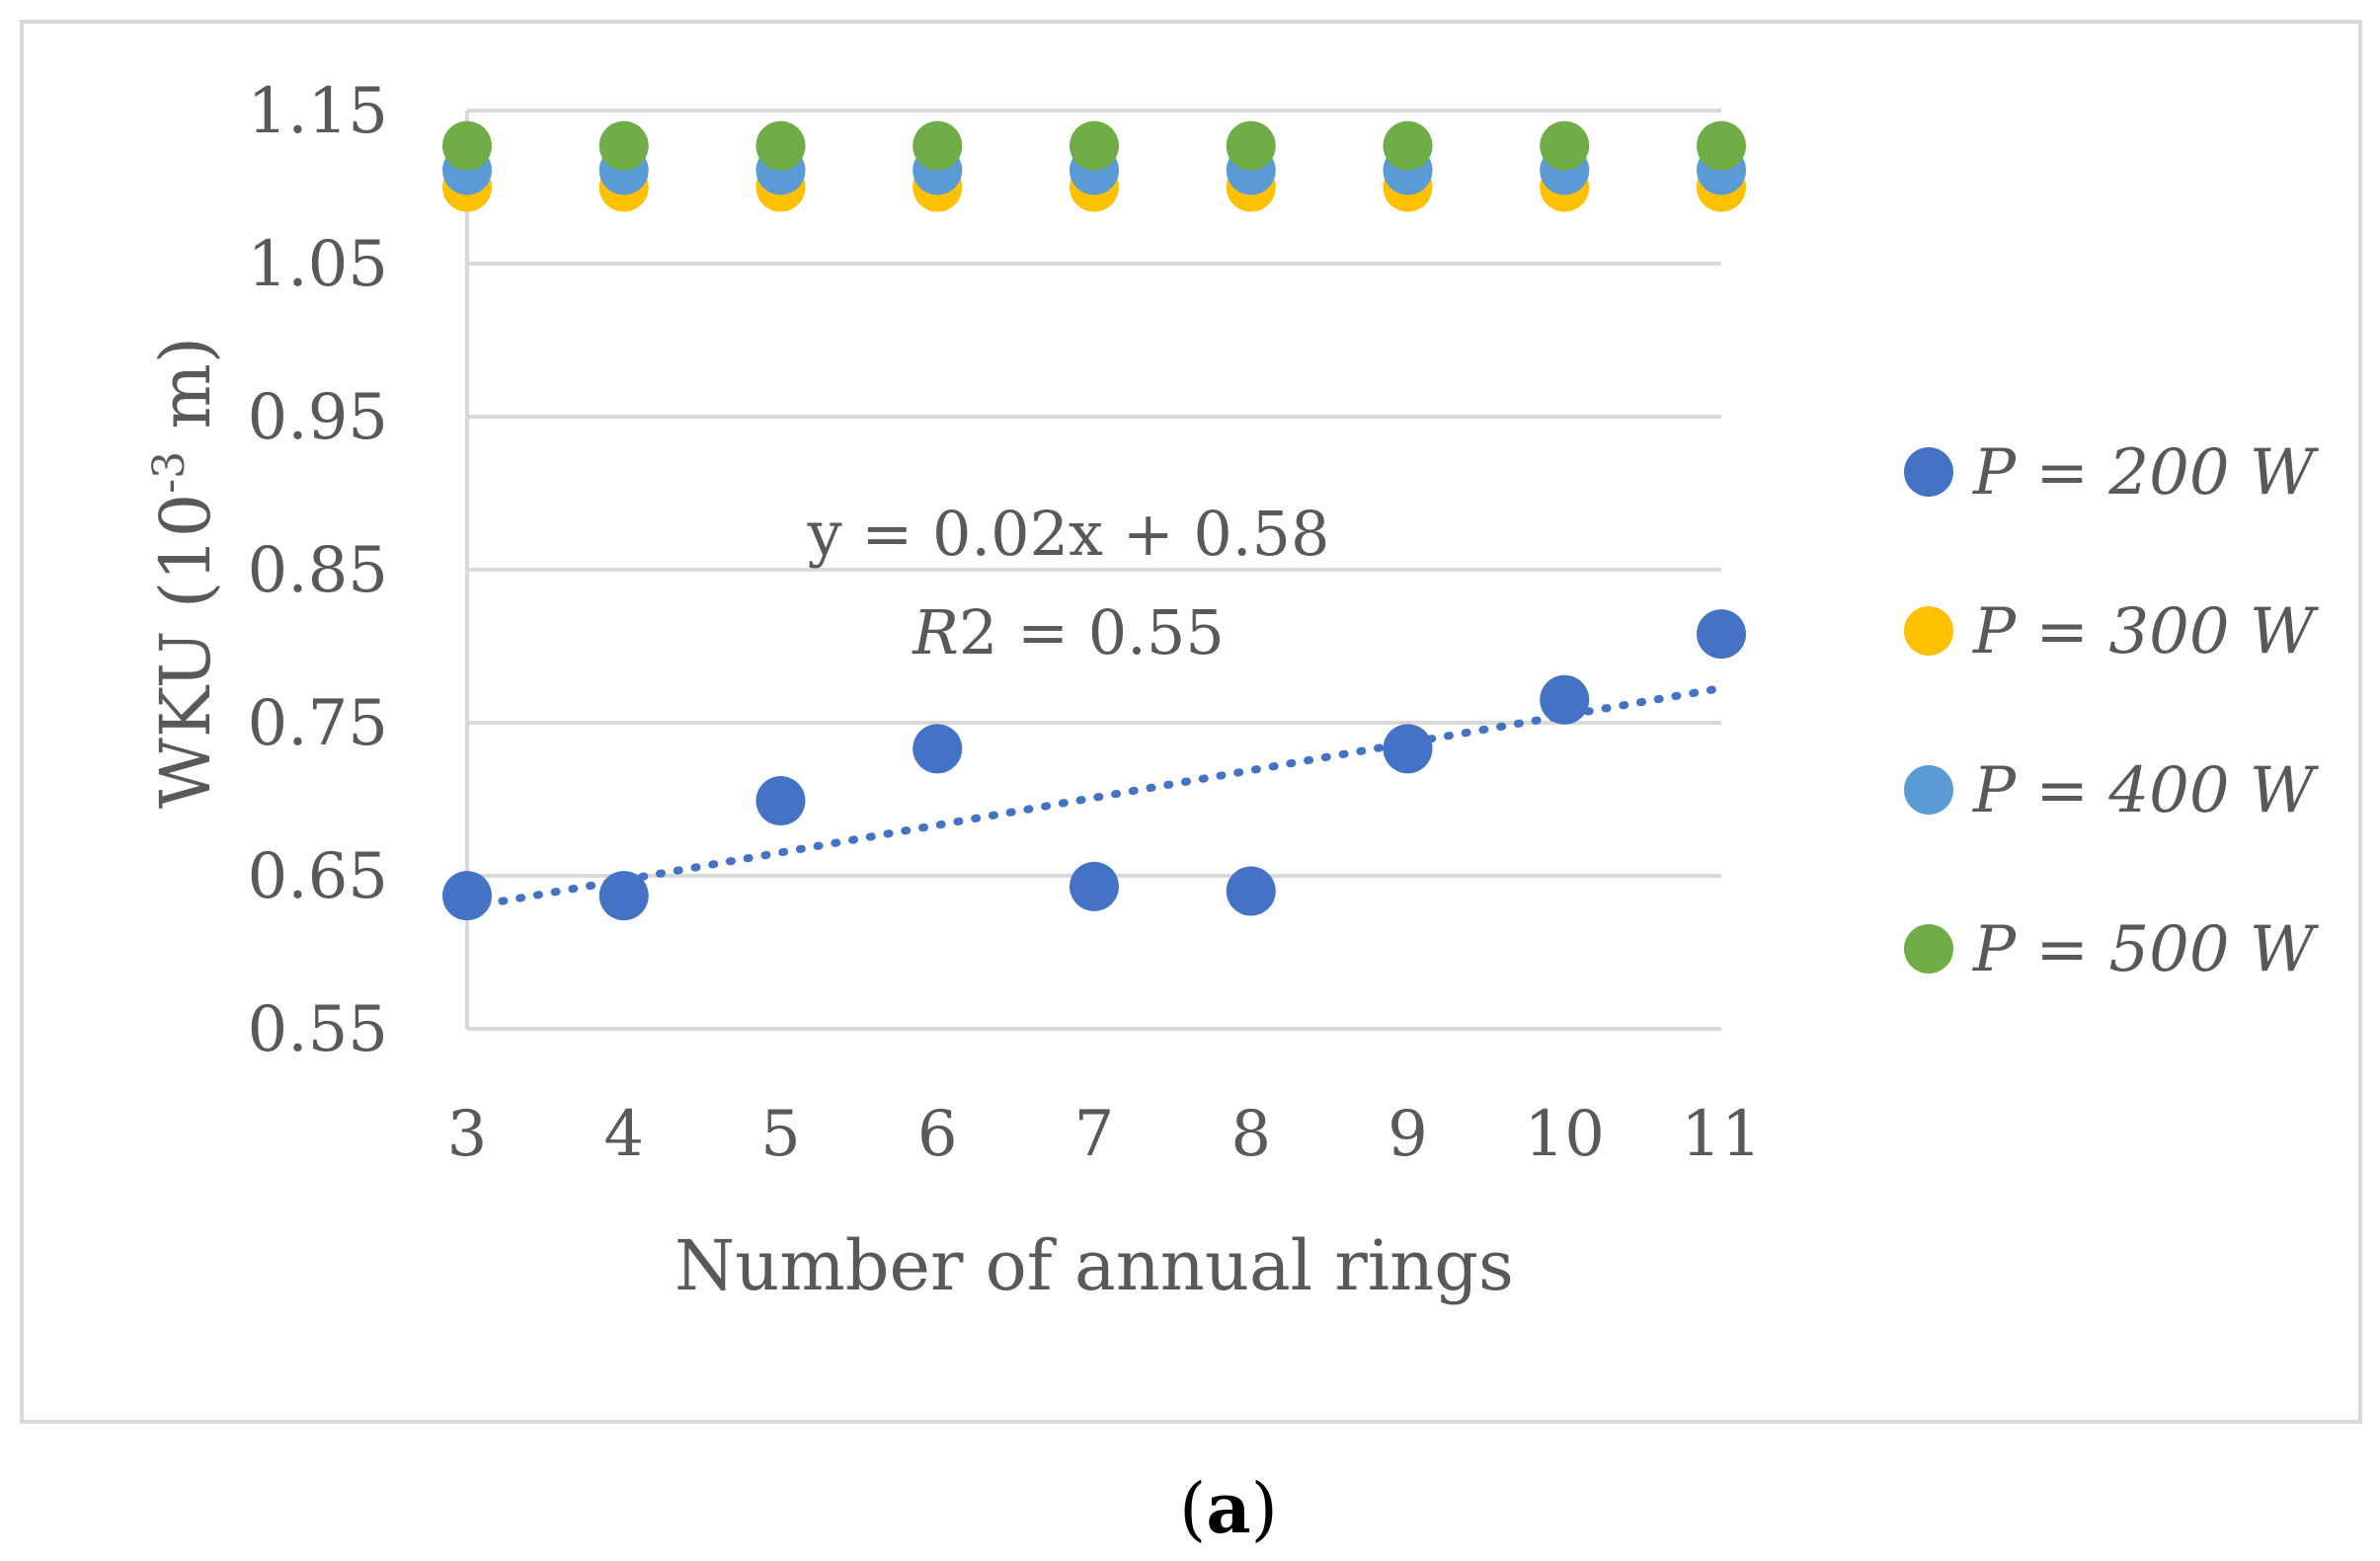 Image resolution: width=2380 pixels, height=1561 pixels. What do you see at coordinates (318, 1029) in the screenshot?
I see `y-tick-label: 0.55` at bounding box center [318, 1029].